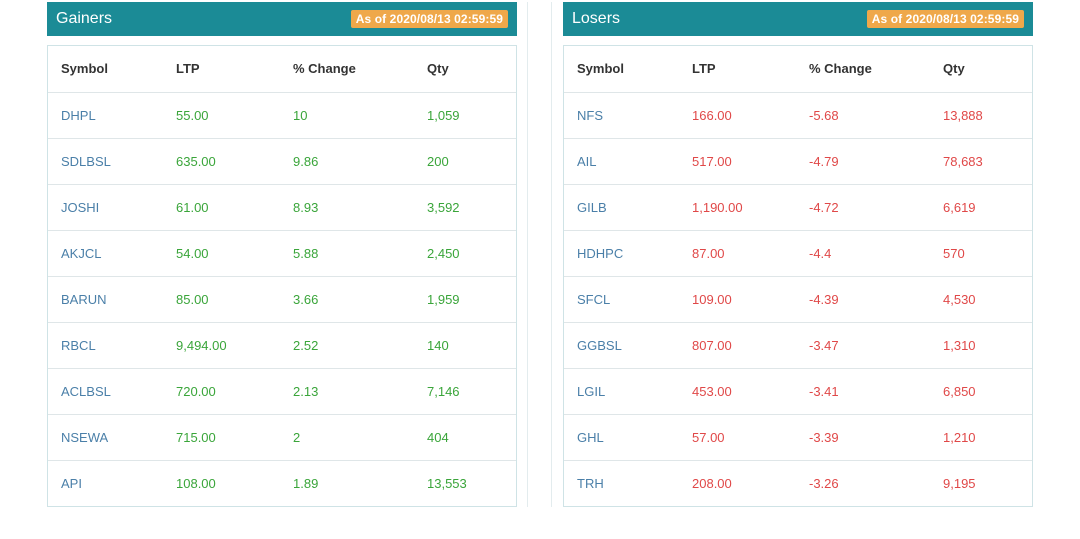  Describe the element at coordinates (105, 437) in the screenshot. I see `stock-symbol-link: NSEWA` at that location.